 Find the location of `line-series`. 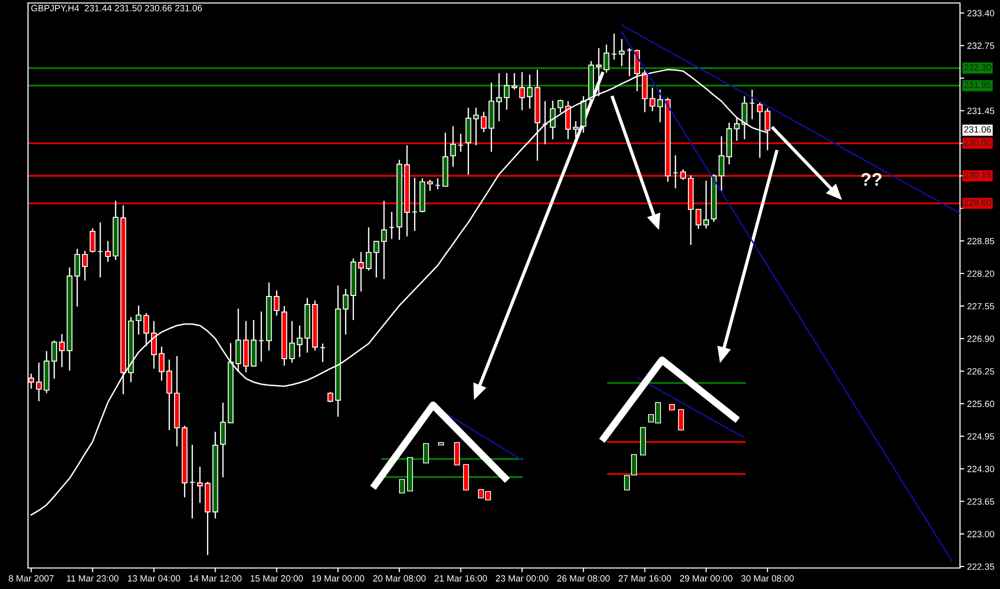

line-series is located at coordinates (790, 119).